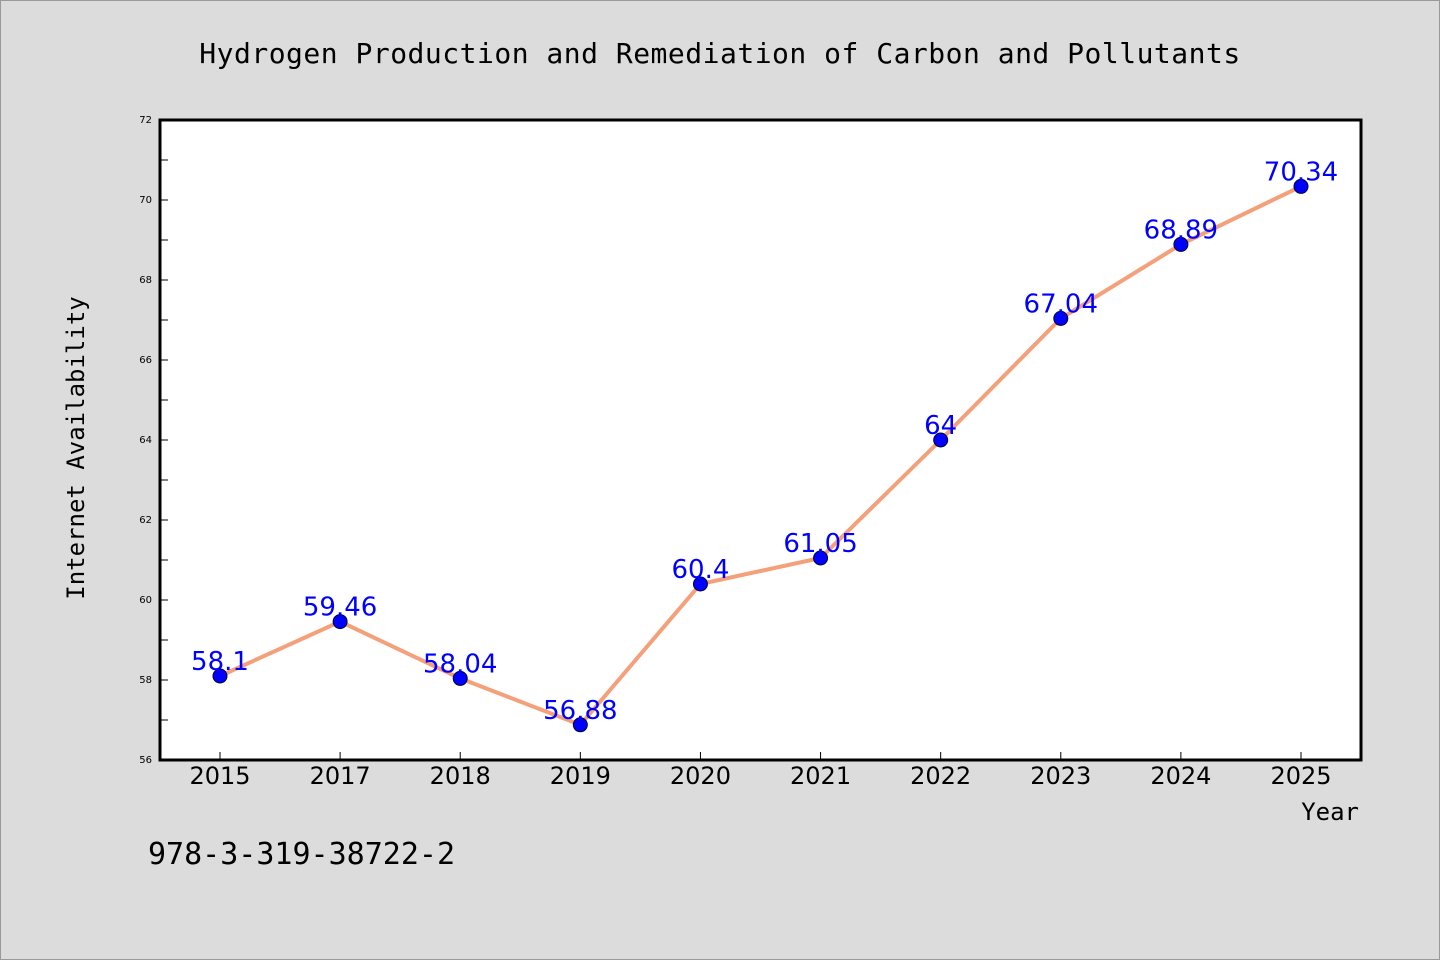 The width and height of the screenshot is (1440, 960). Describe the element at coordinates (1330, 812) in the screenshot. I see `x-axis-label: Year` at that location.